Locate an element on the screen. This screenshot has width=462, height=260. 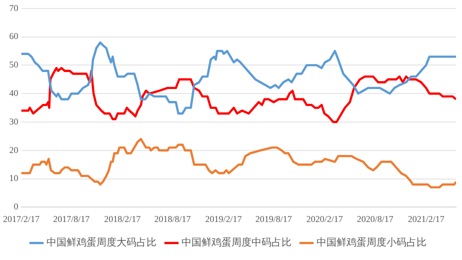
legend-label: 中国鲜鸡蛋周度大码占比 is located at coordinates (101, 242).